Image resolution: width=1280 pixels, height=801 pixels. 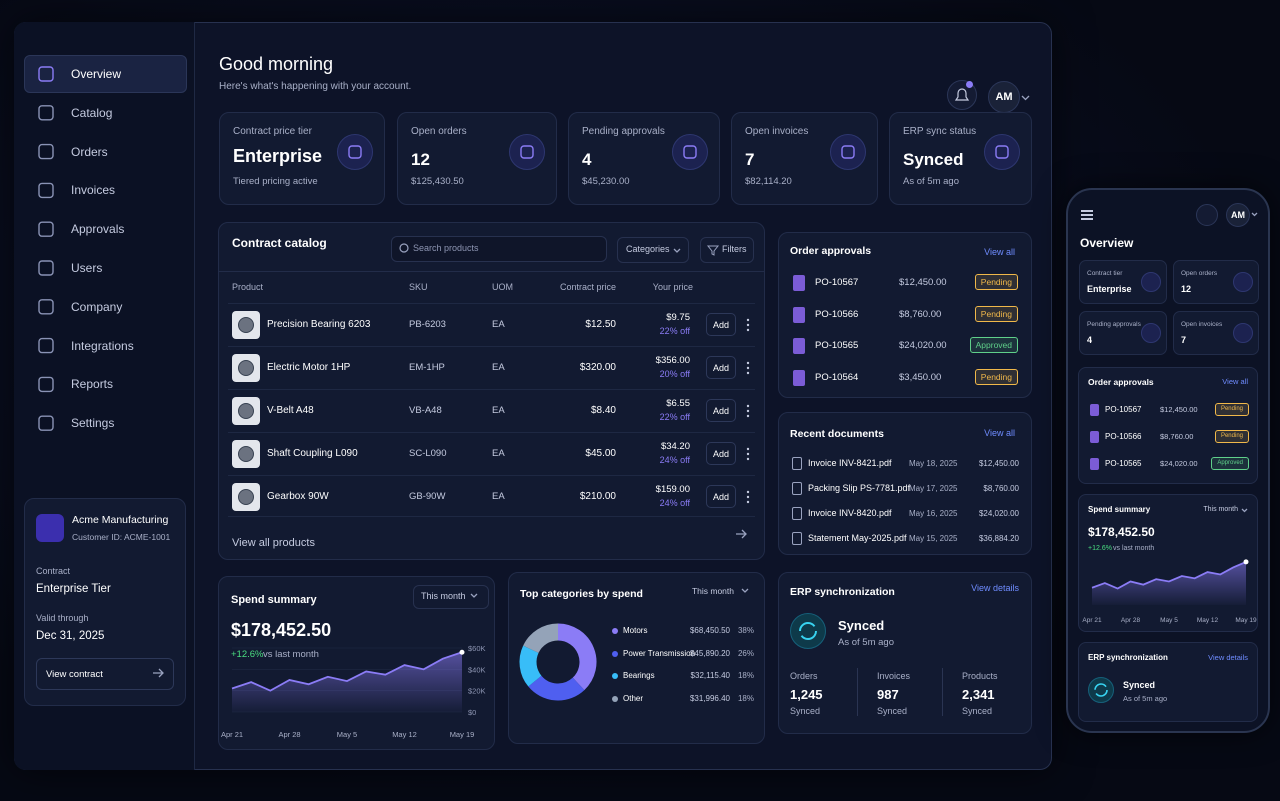 What do you see at coordinates (999, 252) in the screenshot?
I see `approvals-link: View all` at bounding box center [999, 252].